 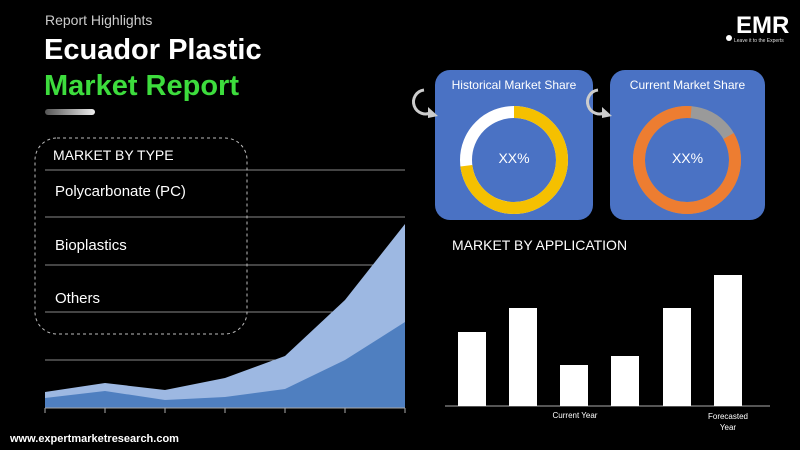 What do you see at coordinates (687, 85) in the screenshot?
I see `card-title: Current Market Share` at bounding box center [687, 85].